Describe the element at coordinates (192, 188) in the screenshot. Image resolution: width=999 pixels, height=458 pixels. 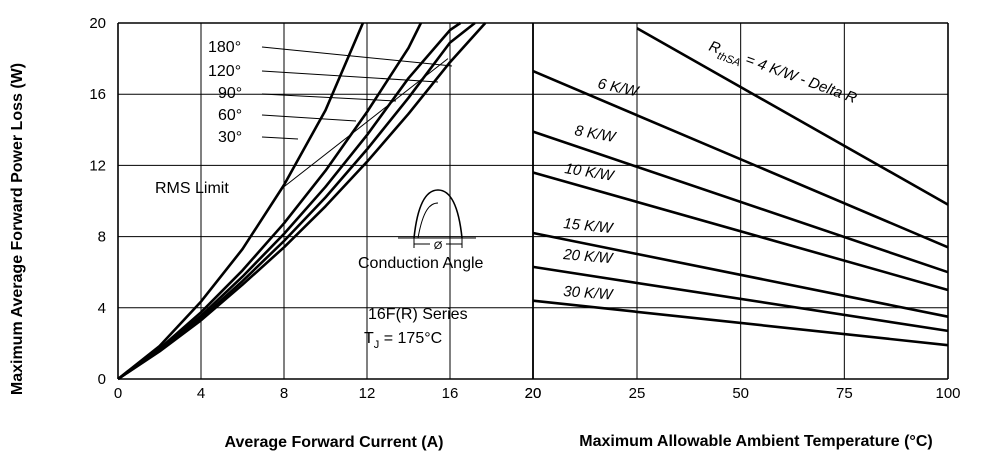
I see `rms-limit-label: RMS Limit` at that location.